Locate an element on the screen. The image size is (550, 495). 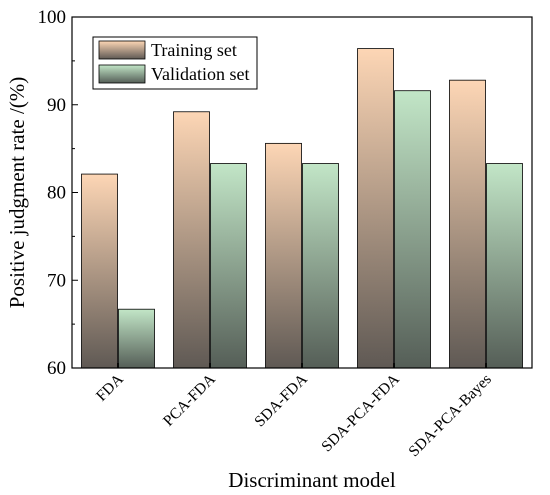
bar-training-set-fda is located at coordinates (99, 271).